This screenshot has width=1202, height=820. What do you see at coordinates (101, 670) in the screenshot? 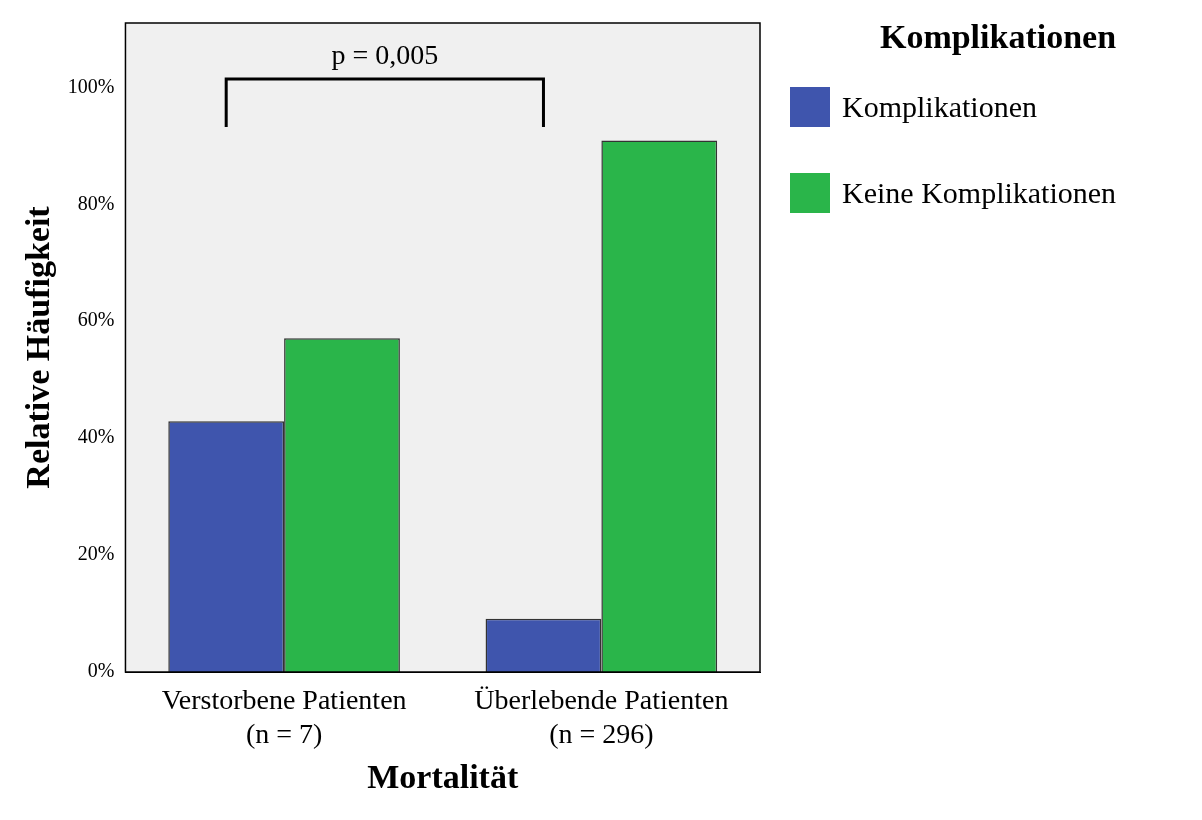
I see `y-tick-label: 0%` at bounding box center [101, 670].